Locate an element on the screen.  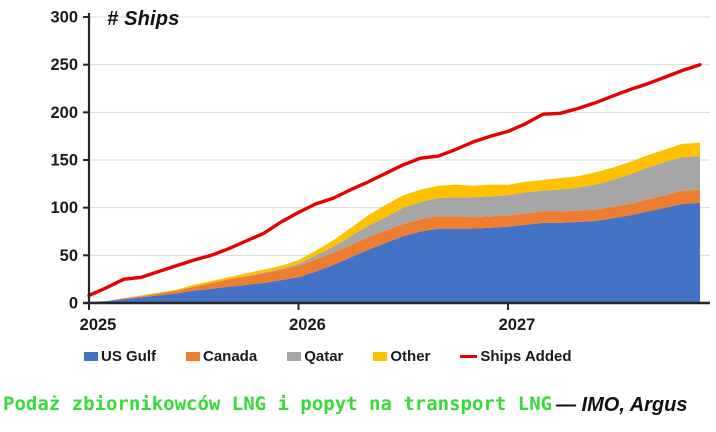
legend-label: Canada is located at coordinates (230, 356).